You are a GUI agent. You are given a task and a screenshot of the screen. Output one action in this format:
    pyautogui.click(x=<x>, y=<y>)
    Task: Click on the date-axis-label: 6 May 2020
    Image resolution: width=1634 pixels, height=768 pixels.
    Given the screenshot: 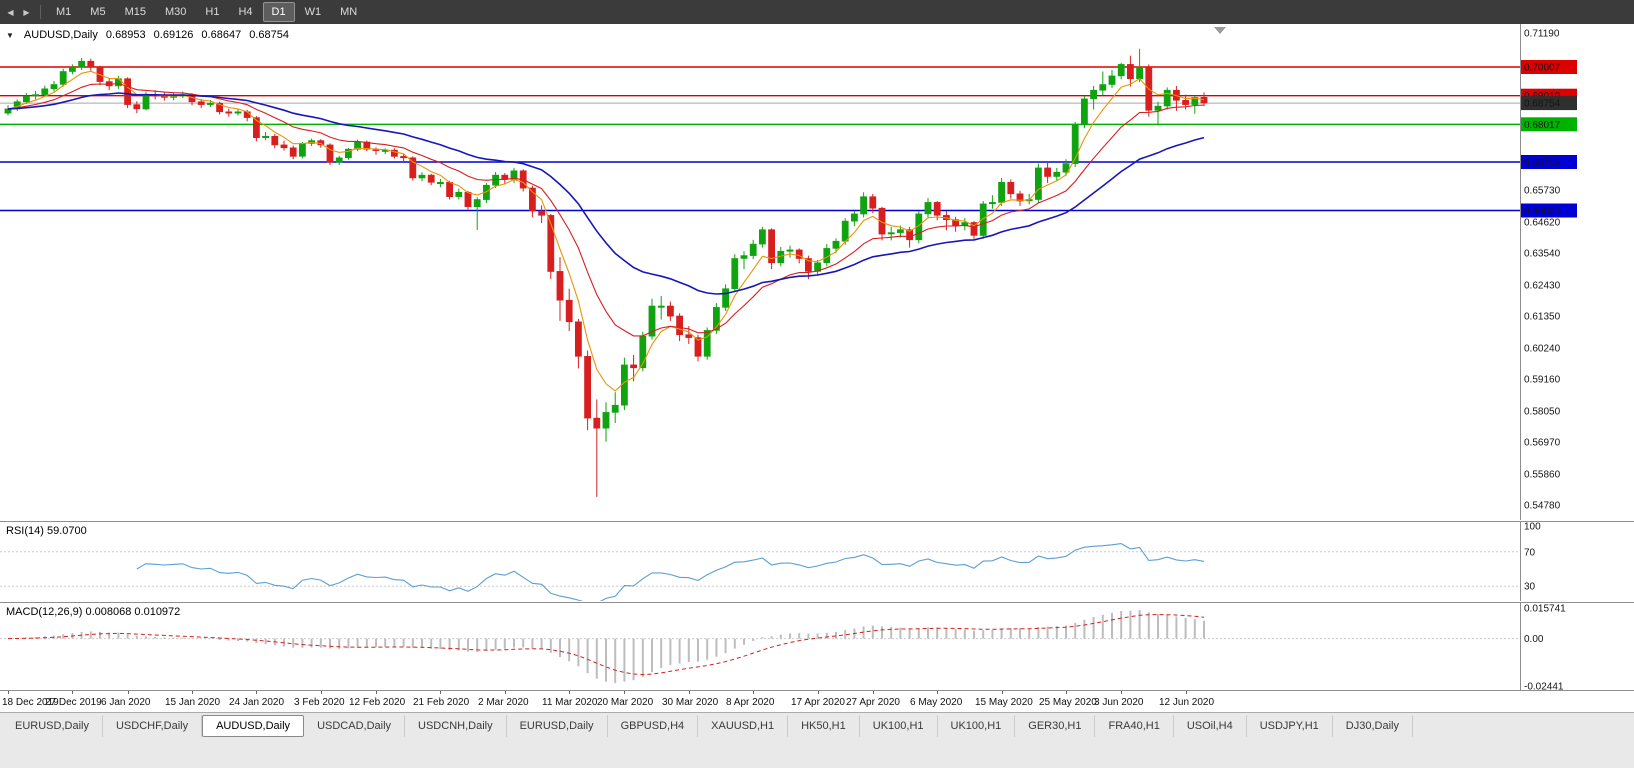 What is the action you would take?
    pyautogui.click(x=936, y=702)
    